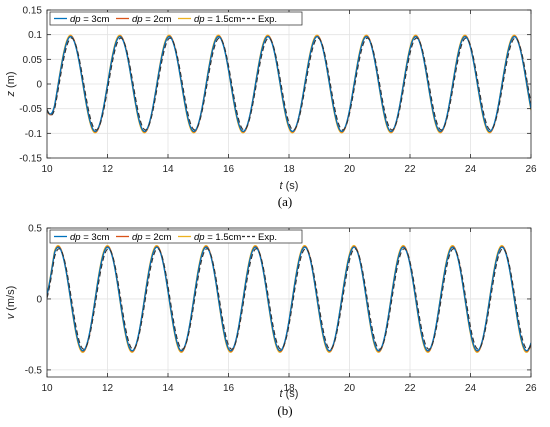 The width and height of the screenshot is (550, 427). Describe the element at coordinates (33, 60) in the screenshot. I see `y-tick-label: 0.05` at that location.